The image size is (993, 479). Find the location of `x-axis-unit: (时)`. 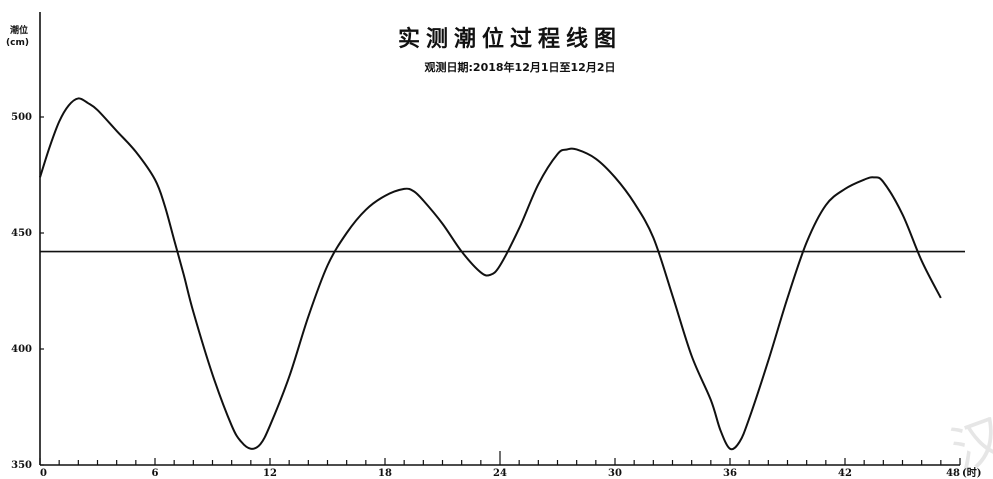

x-axis-unit: (时) is located at coordinates (971, 472).